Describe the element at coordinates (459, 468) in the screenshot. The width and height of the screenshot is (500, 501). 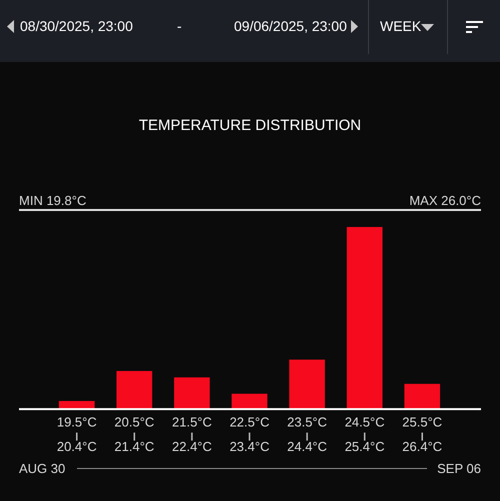
I see `text: SEP 06` at that location.